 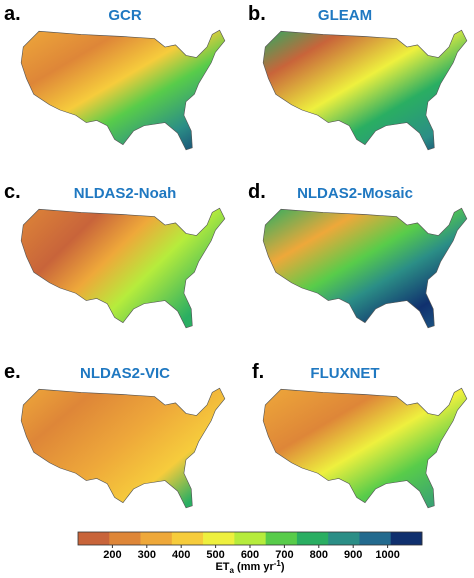 What do you see at coordinates (387, 555) in the screenshot?
I see `tick-label: 1000` at bounding box center [387, 555].